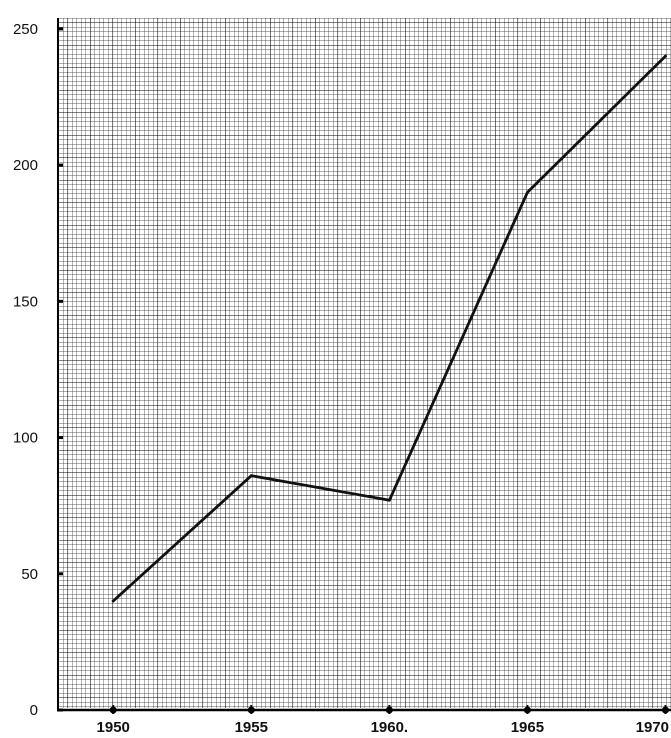  What do you see at coordinates (652, 727) in the screenshot?
I see `x-tick-label-1970: 1970` at bounding box center [652, 727].